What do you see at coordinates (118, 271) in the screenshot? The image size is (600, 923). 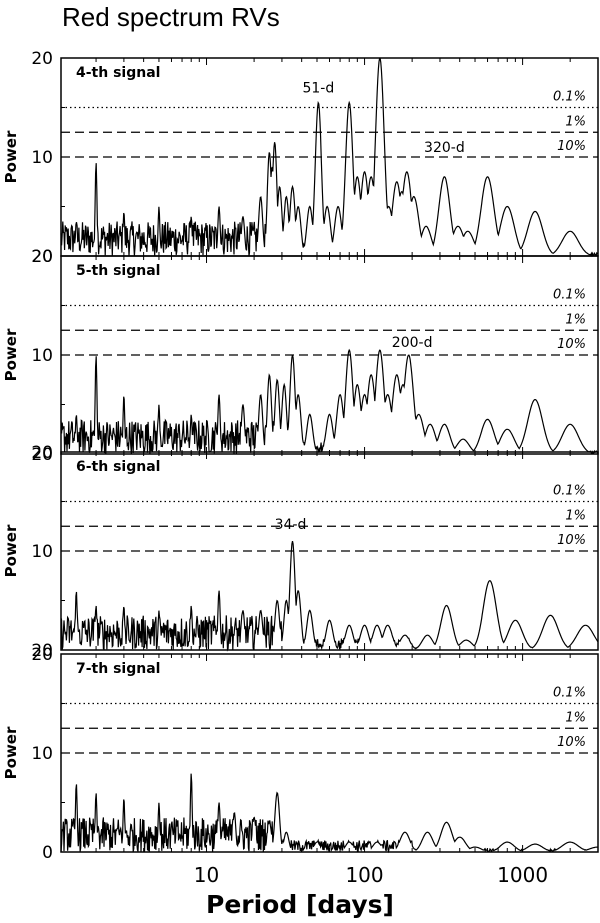 I see `panel-label: 5-th signal` at bounding box center [118, 271].